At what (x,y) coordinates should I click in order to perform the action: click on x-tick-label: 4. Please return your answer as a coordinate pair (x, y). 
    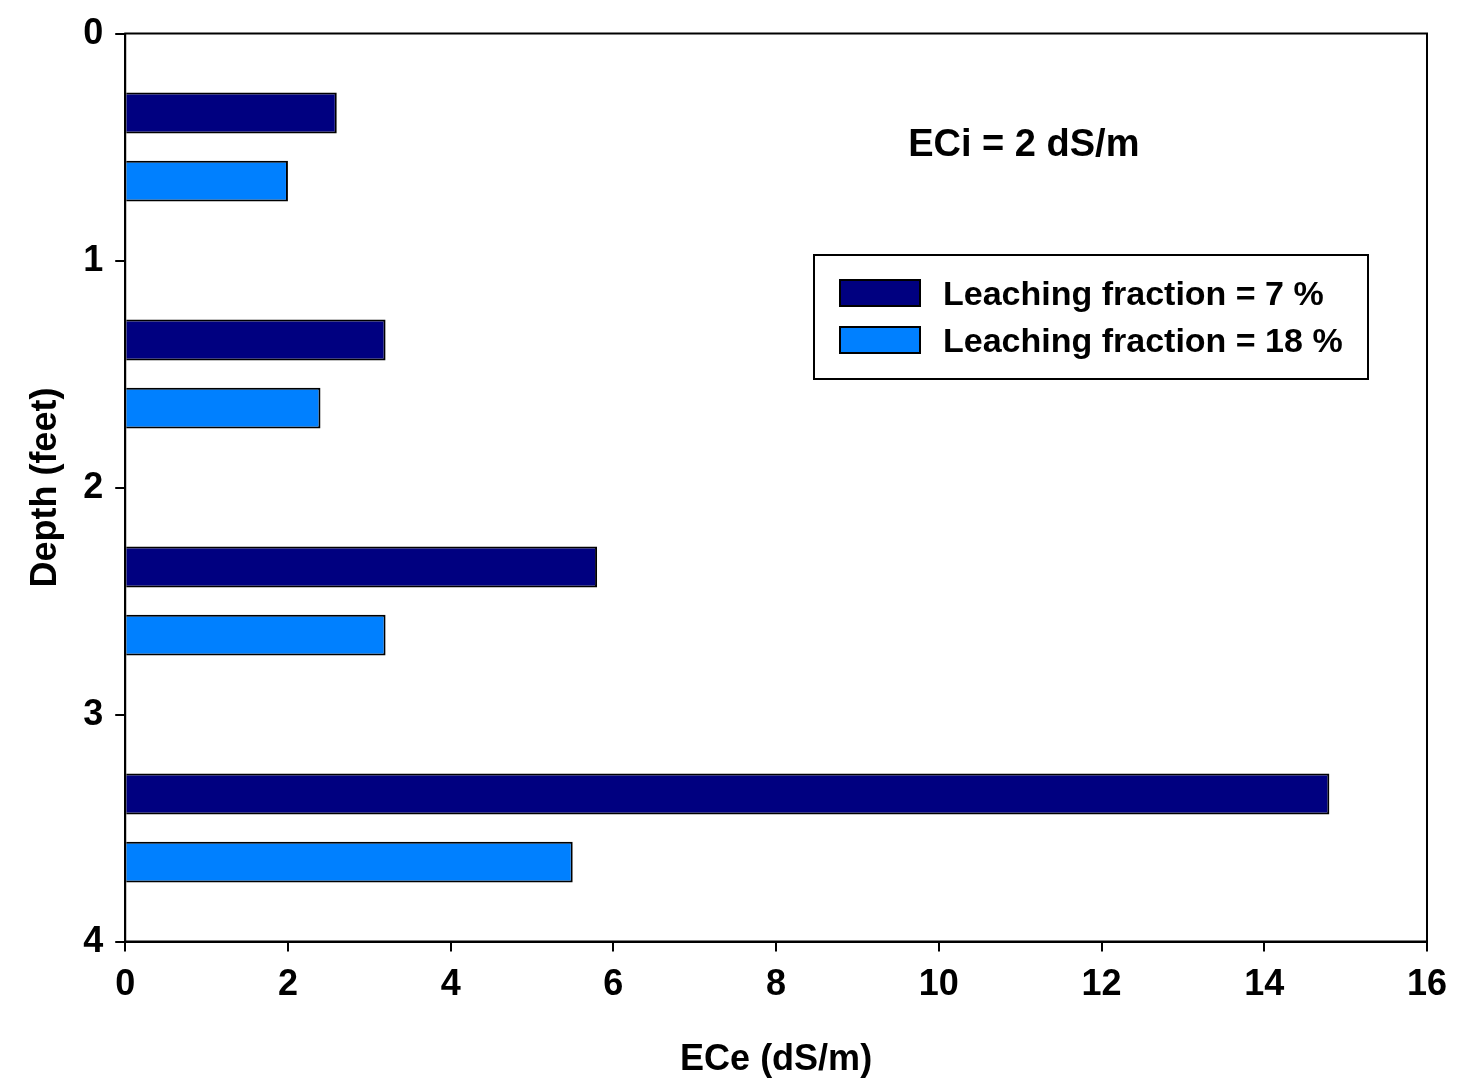
    Looking at the image, I should click on (450, 983).